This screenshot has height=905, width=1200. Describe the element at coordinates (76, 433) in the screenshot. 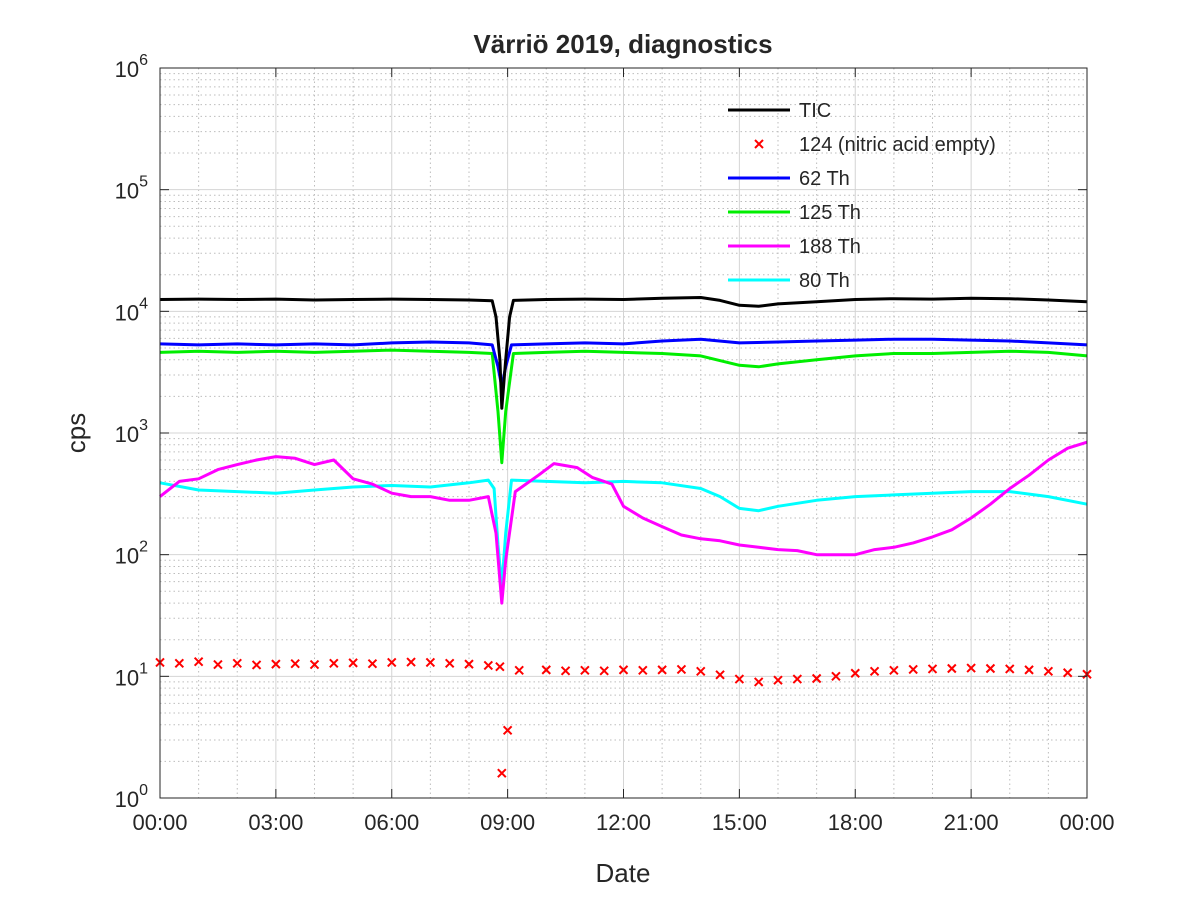

I see `y-axis-label: cps` at that location.